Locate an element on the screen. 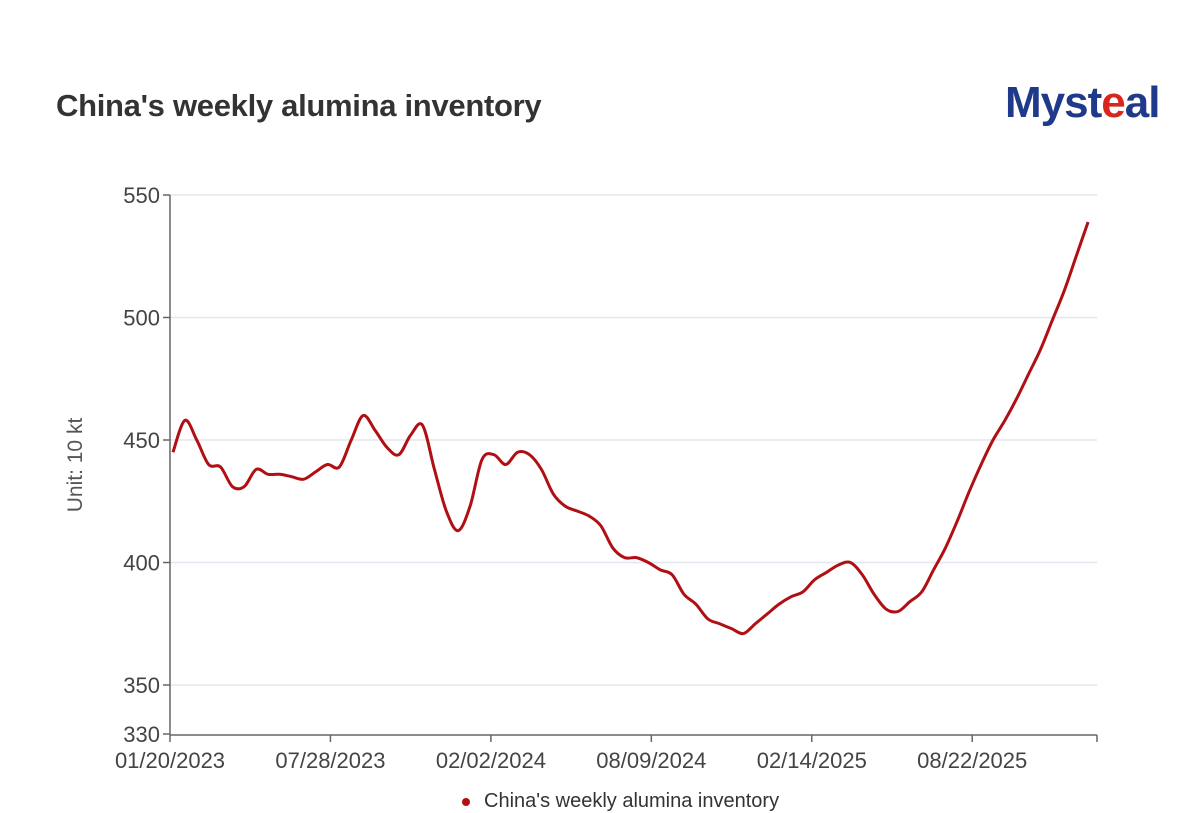  x-tick-label: 07/28/2023 is located at coordinates (330, 760).